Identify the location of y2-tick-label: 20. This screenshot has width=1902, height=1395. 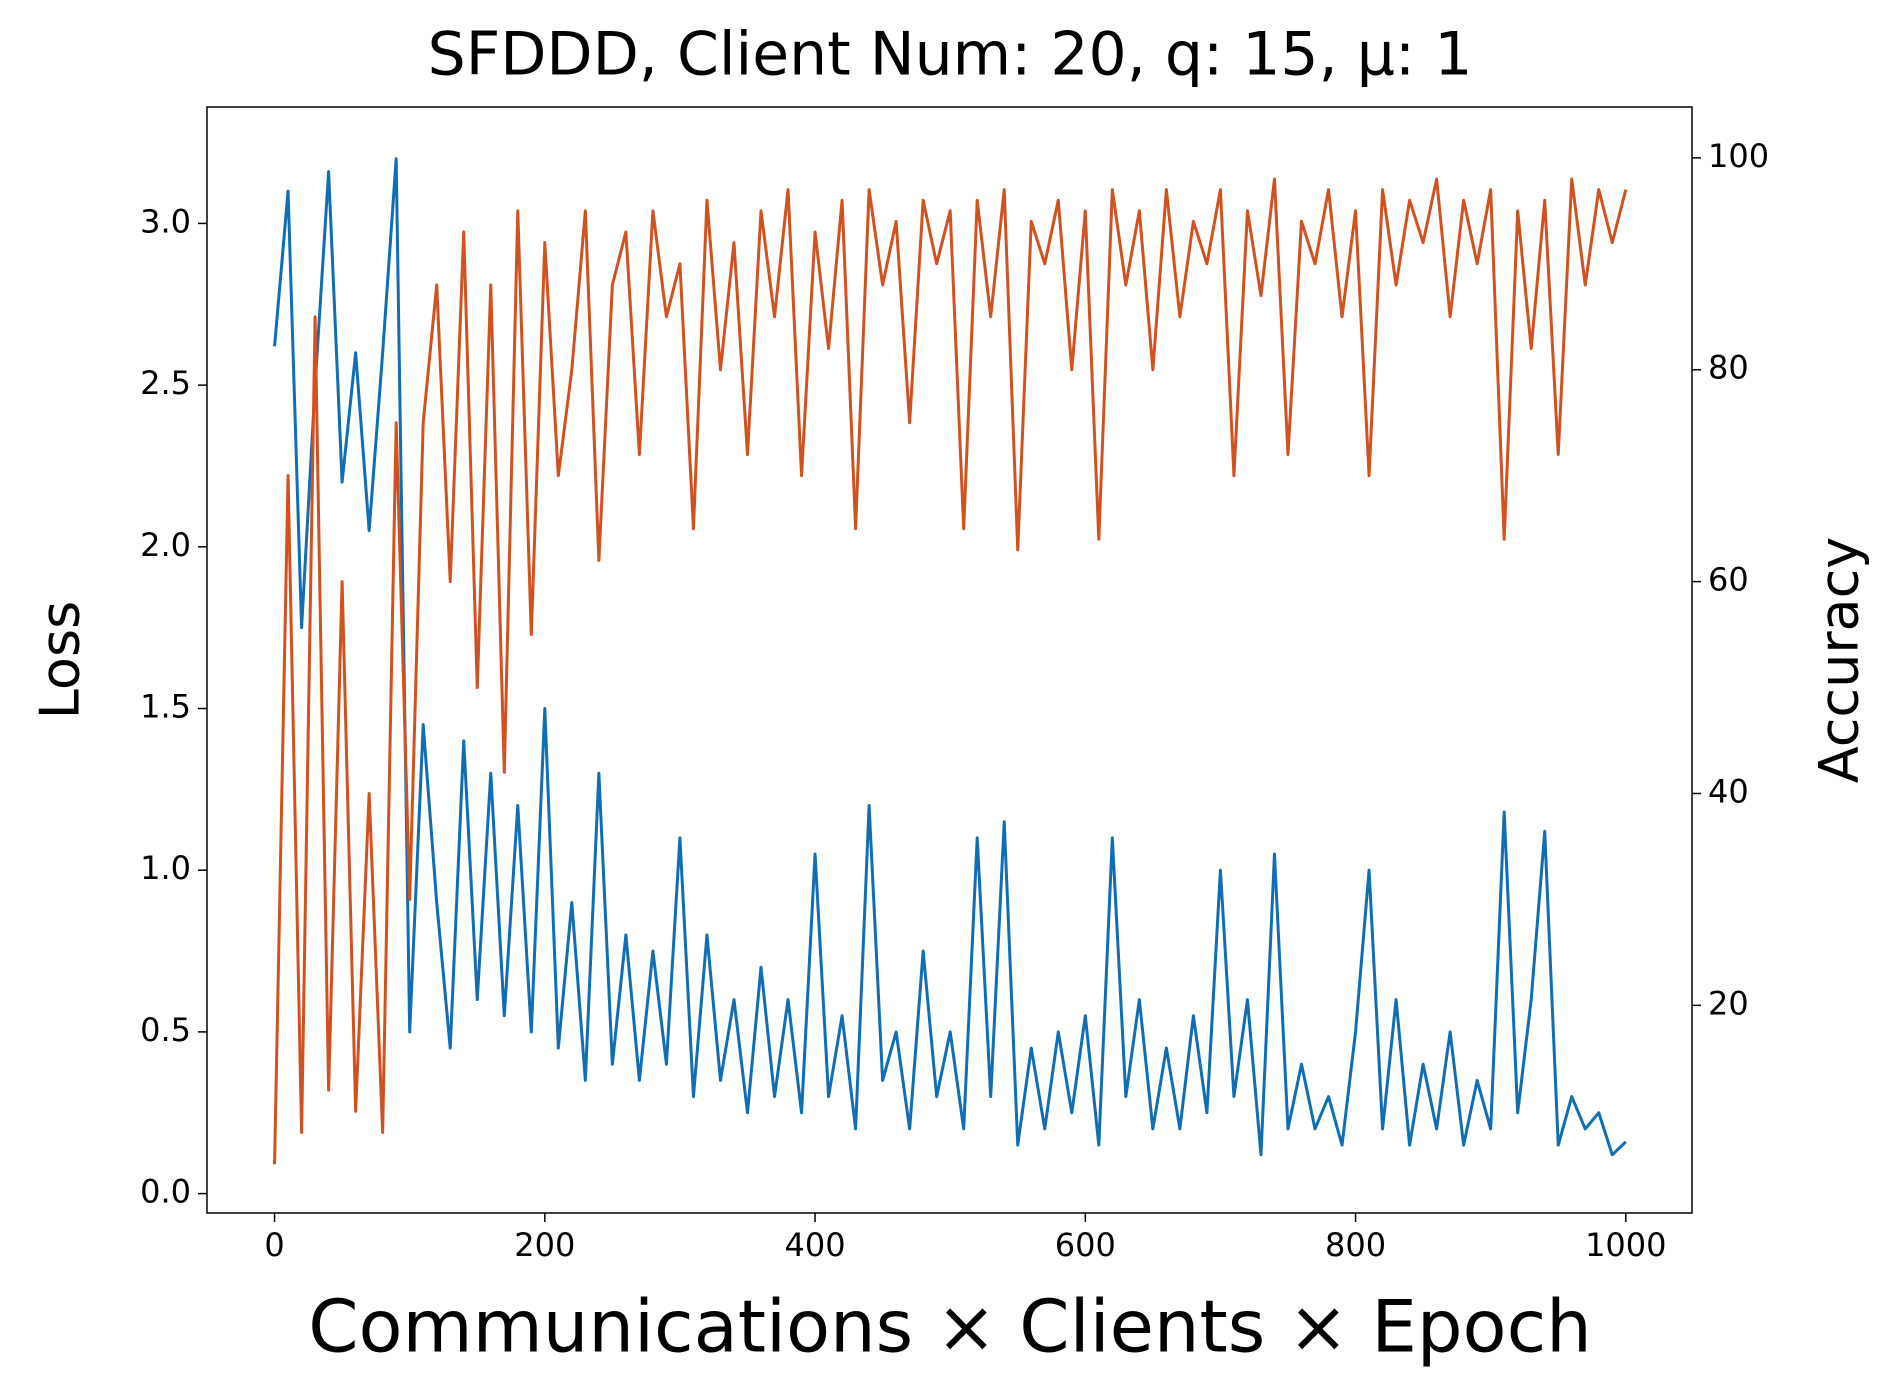
(1728, 1003).